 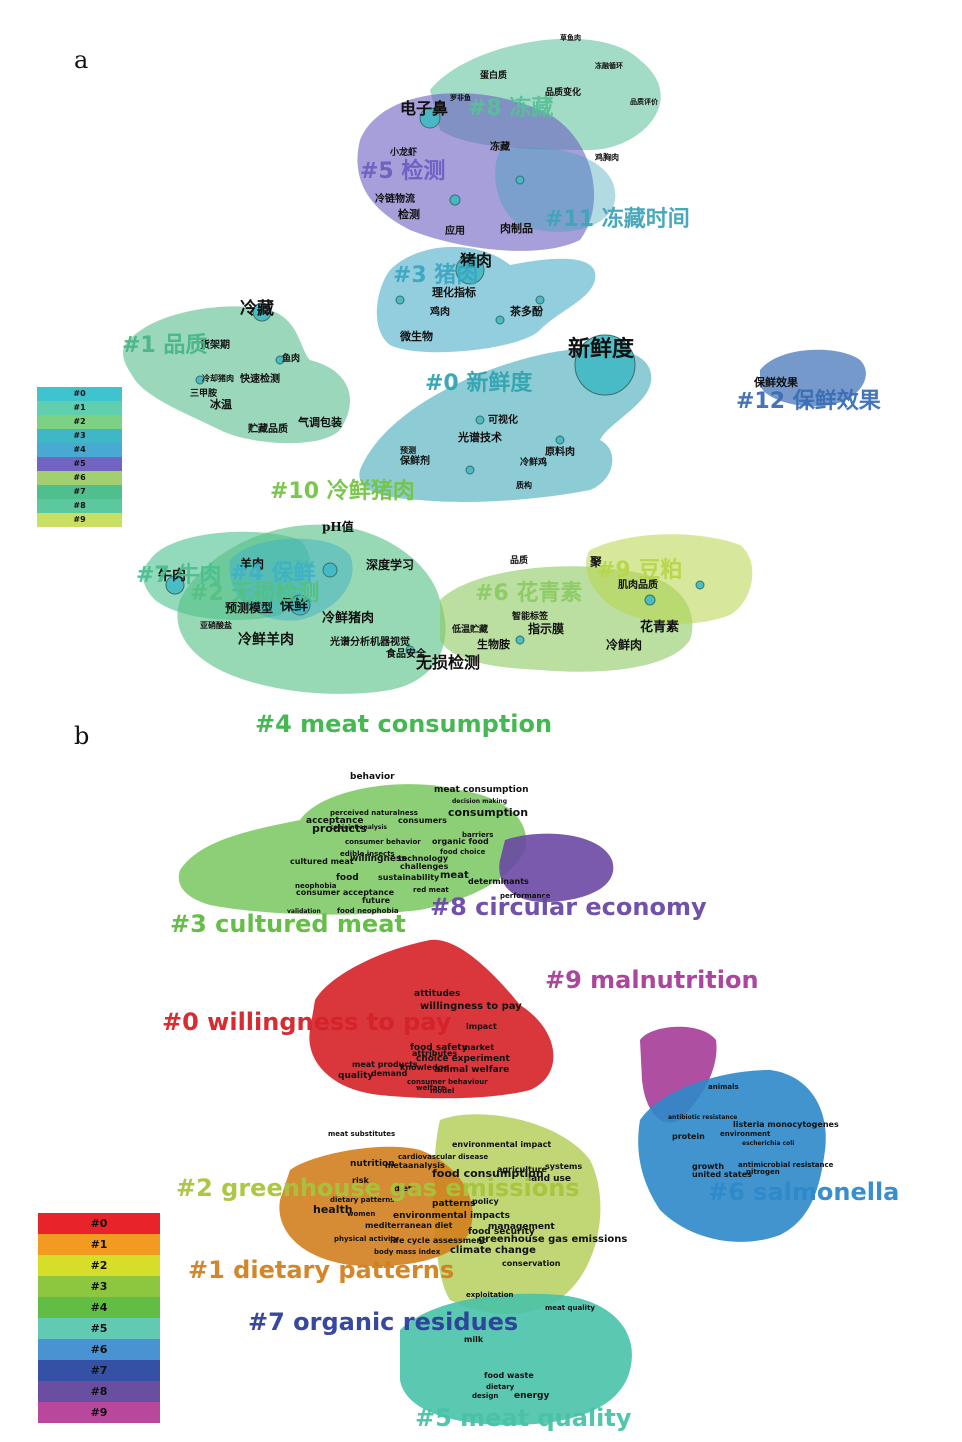 What do you see at coordinates (372, 777) in the screenshot?
I see `term-b-0: behavior` at bounding box center [372, 777].